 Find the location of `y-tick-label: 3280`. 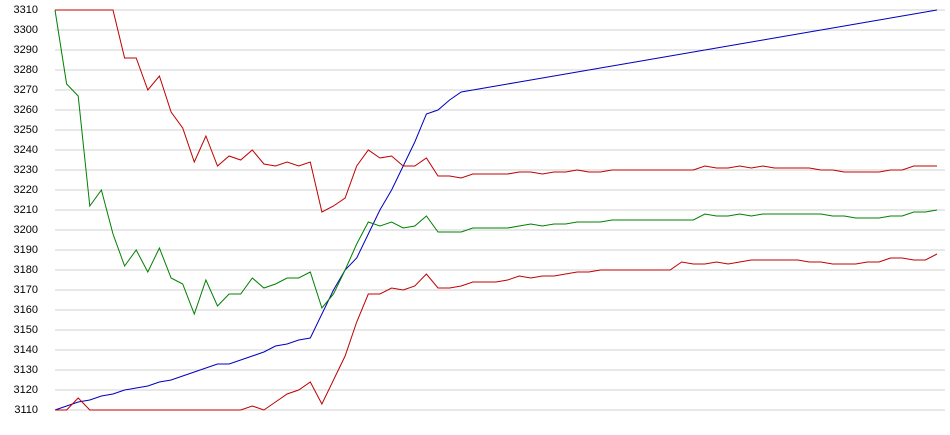

y-tick-label: 3280 is located at coordinates (26, 70).